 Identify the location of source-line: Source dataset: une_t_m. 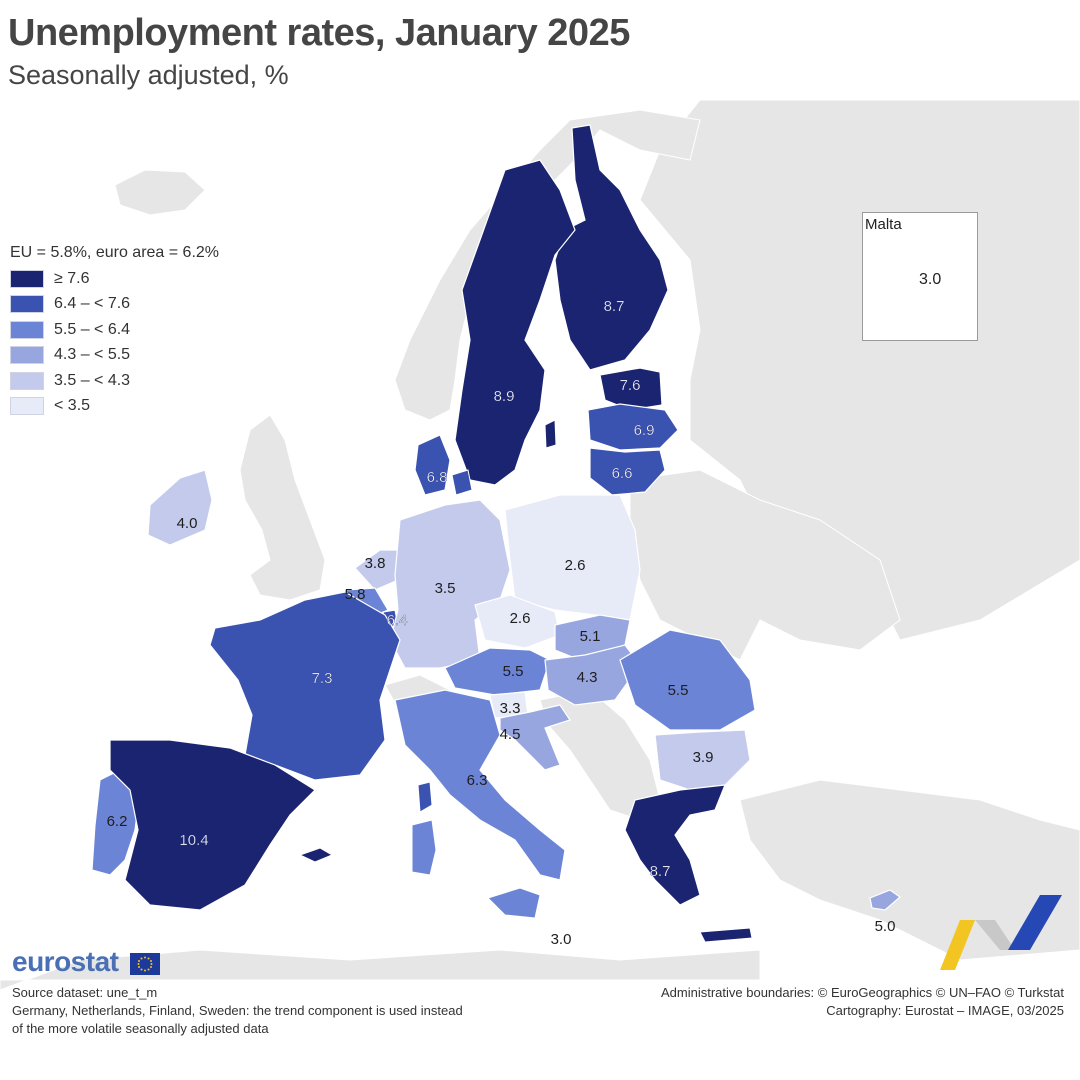
(85, 992).